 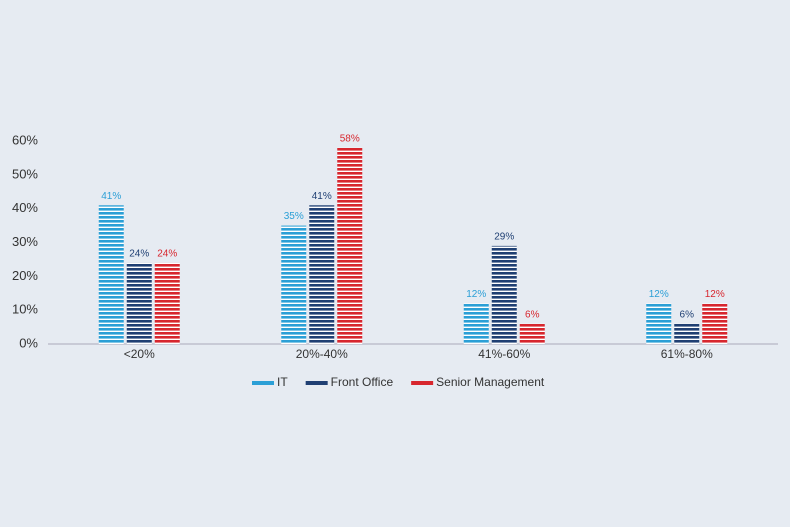 I want to click on y-tick-label: 20%, so click(x=25, y=275).